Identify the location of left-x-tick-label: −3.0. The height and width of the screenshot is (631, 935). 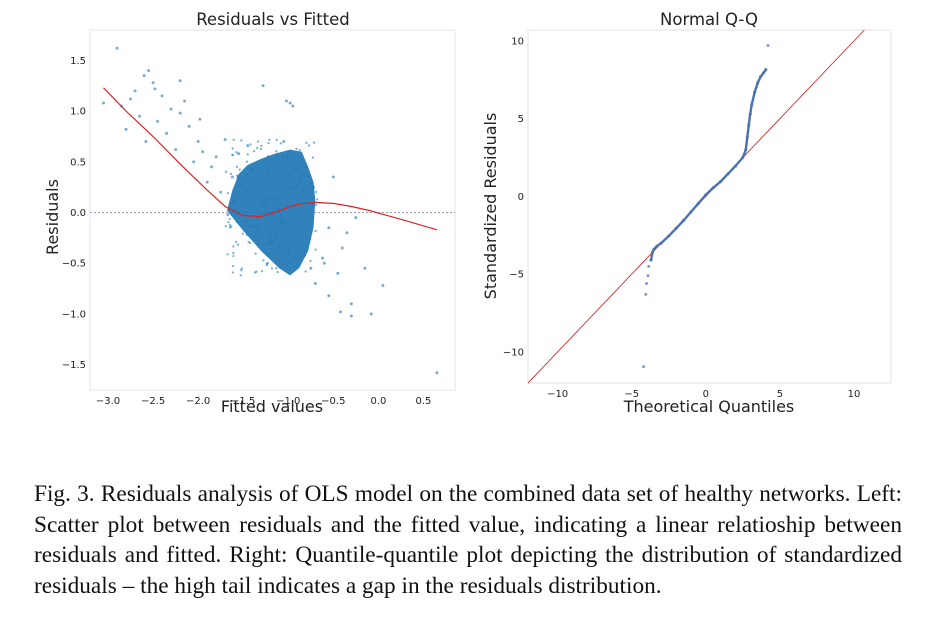
(108, 401).